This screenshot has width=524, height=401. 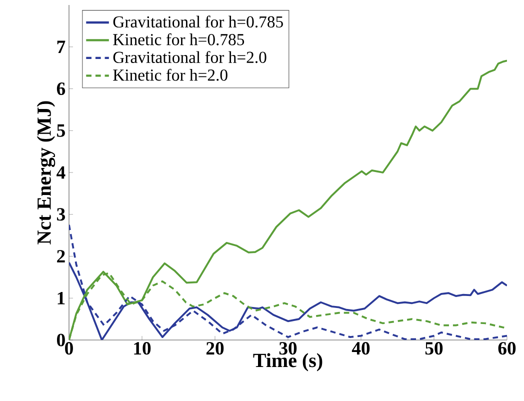 I want to click on legend-label: Gravitational for h=0.785, so click(x=198, y=22).